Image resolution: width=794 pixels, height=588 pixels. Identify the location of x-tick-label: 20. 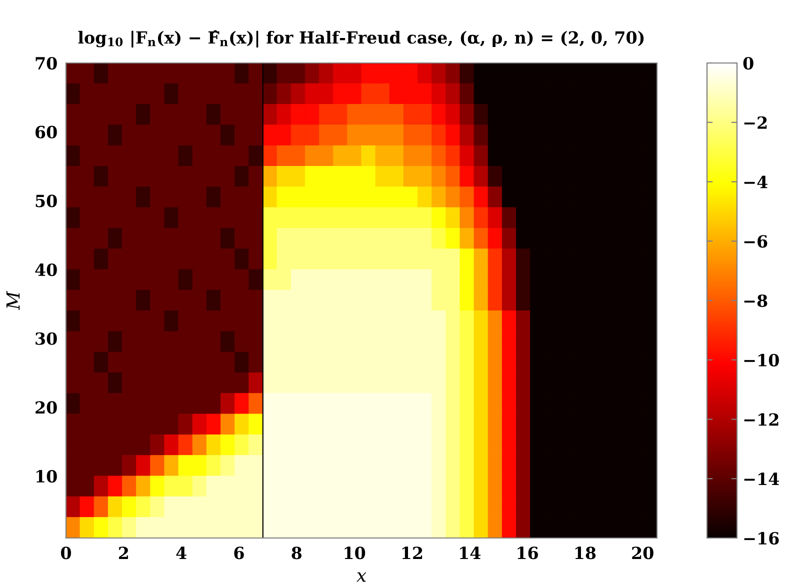
(643, 553).